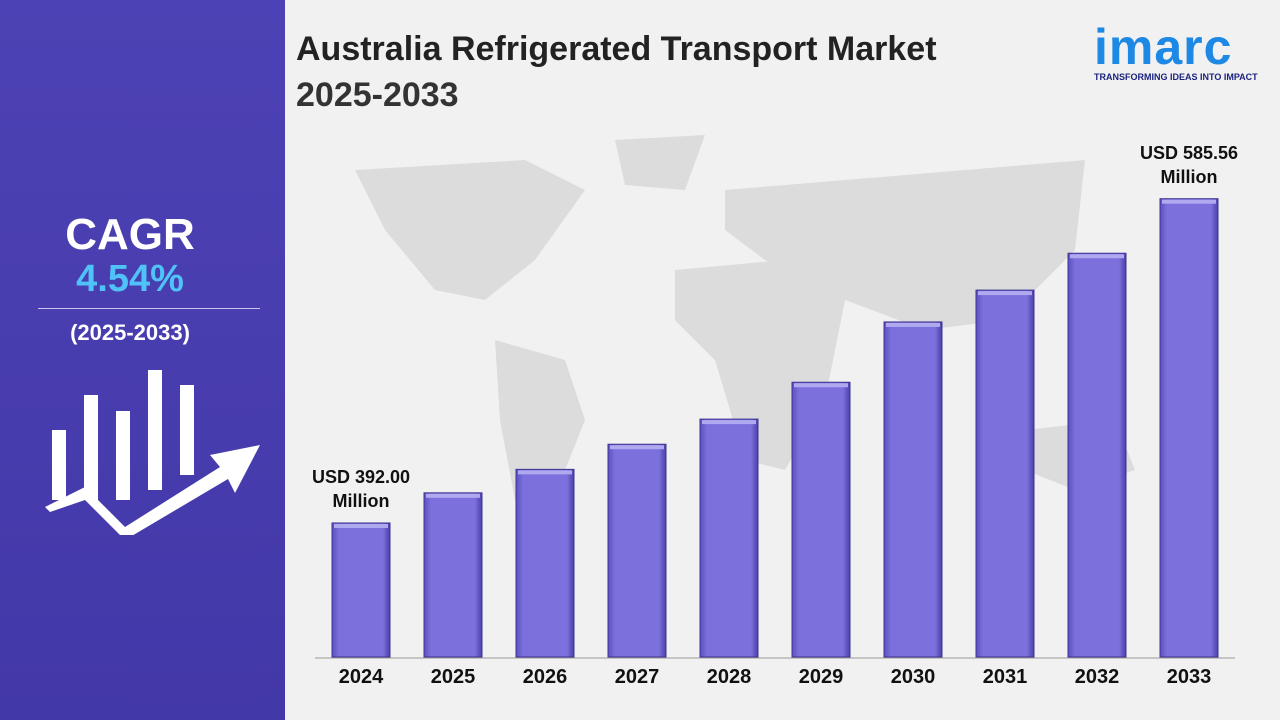 Image resolution: width=1280 pixels, height=720 pixels. What do you see at coordinates (1176, 77) in the screenshot?
I see `logo-tagline: TRANSFORMING IDEAS INTO IMPACT` at bounding box center [1176, 77].